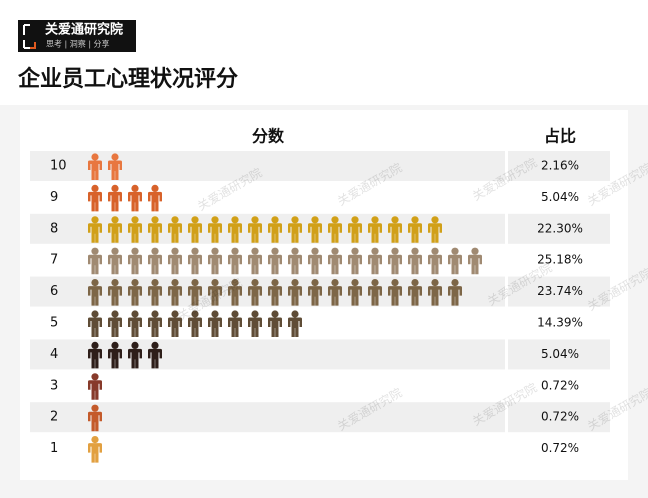  I want to click on value-label: 2.16%, so click(560, 166).